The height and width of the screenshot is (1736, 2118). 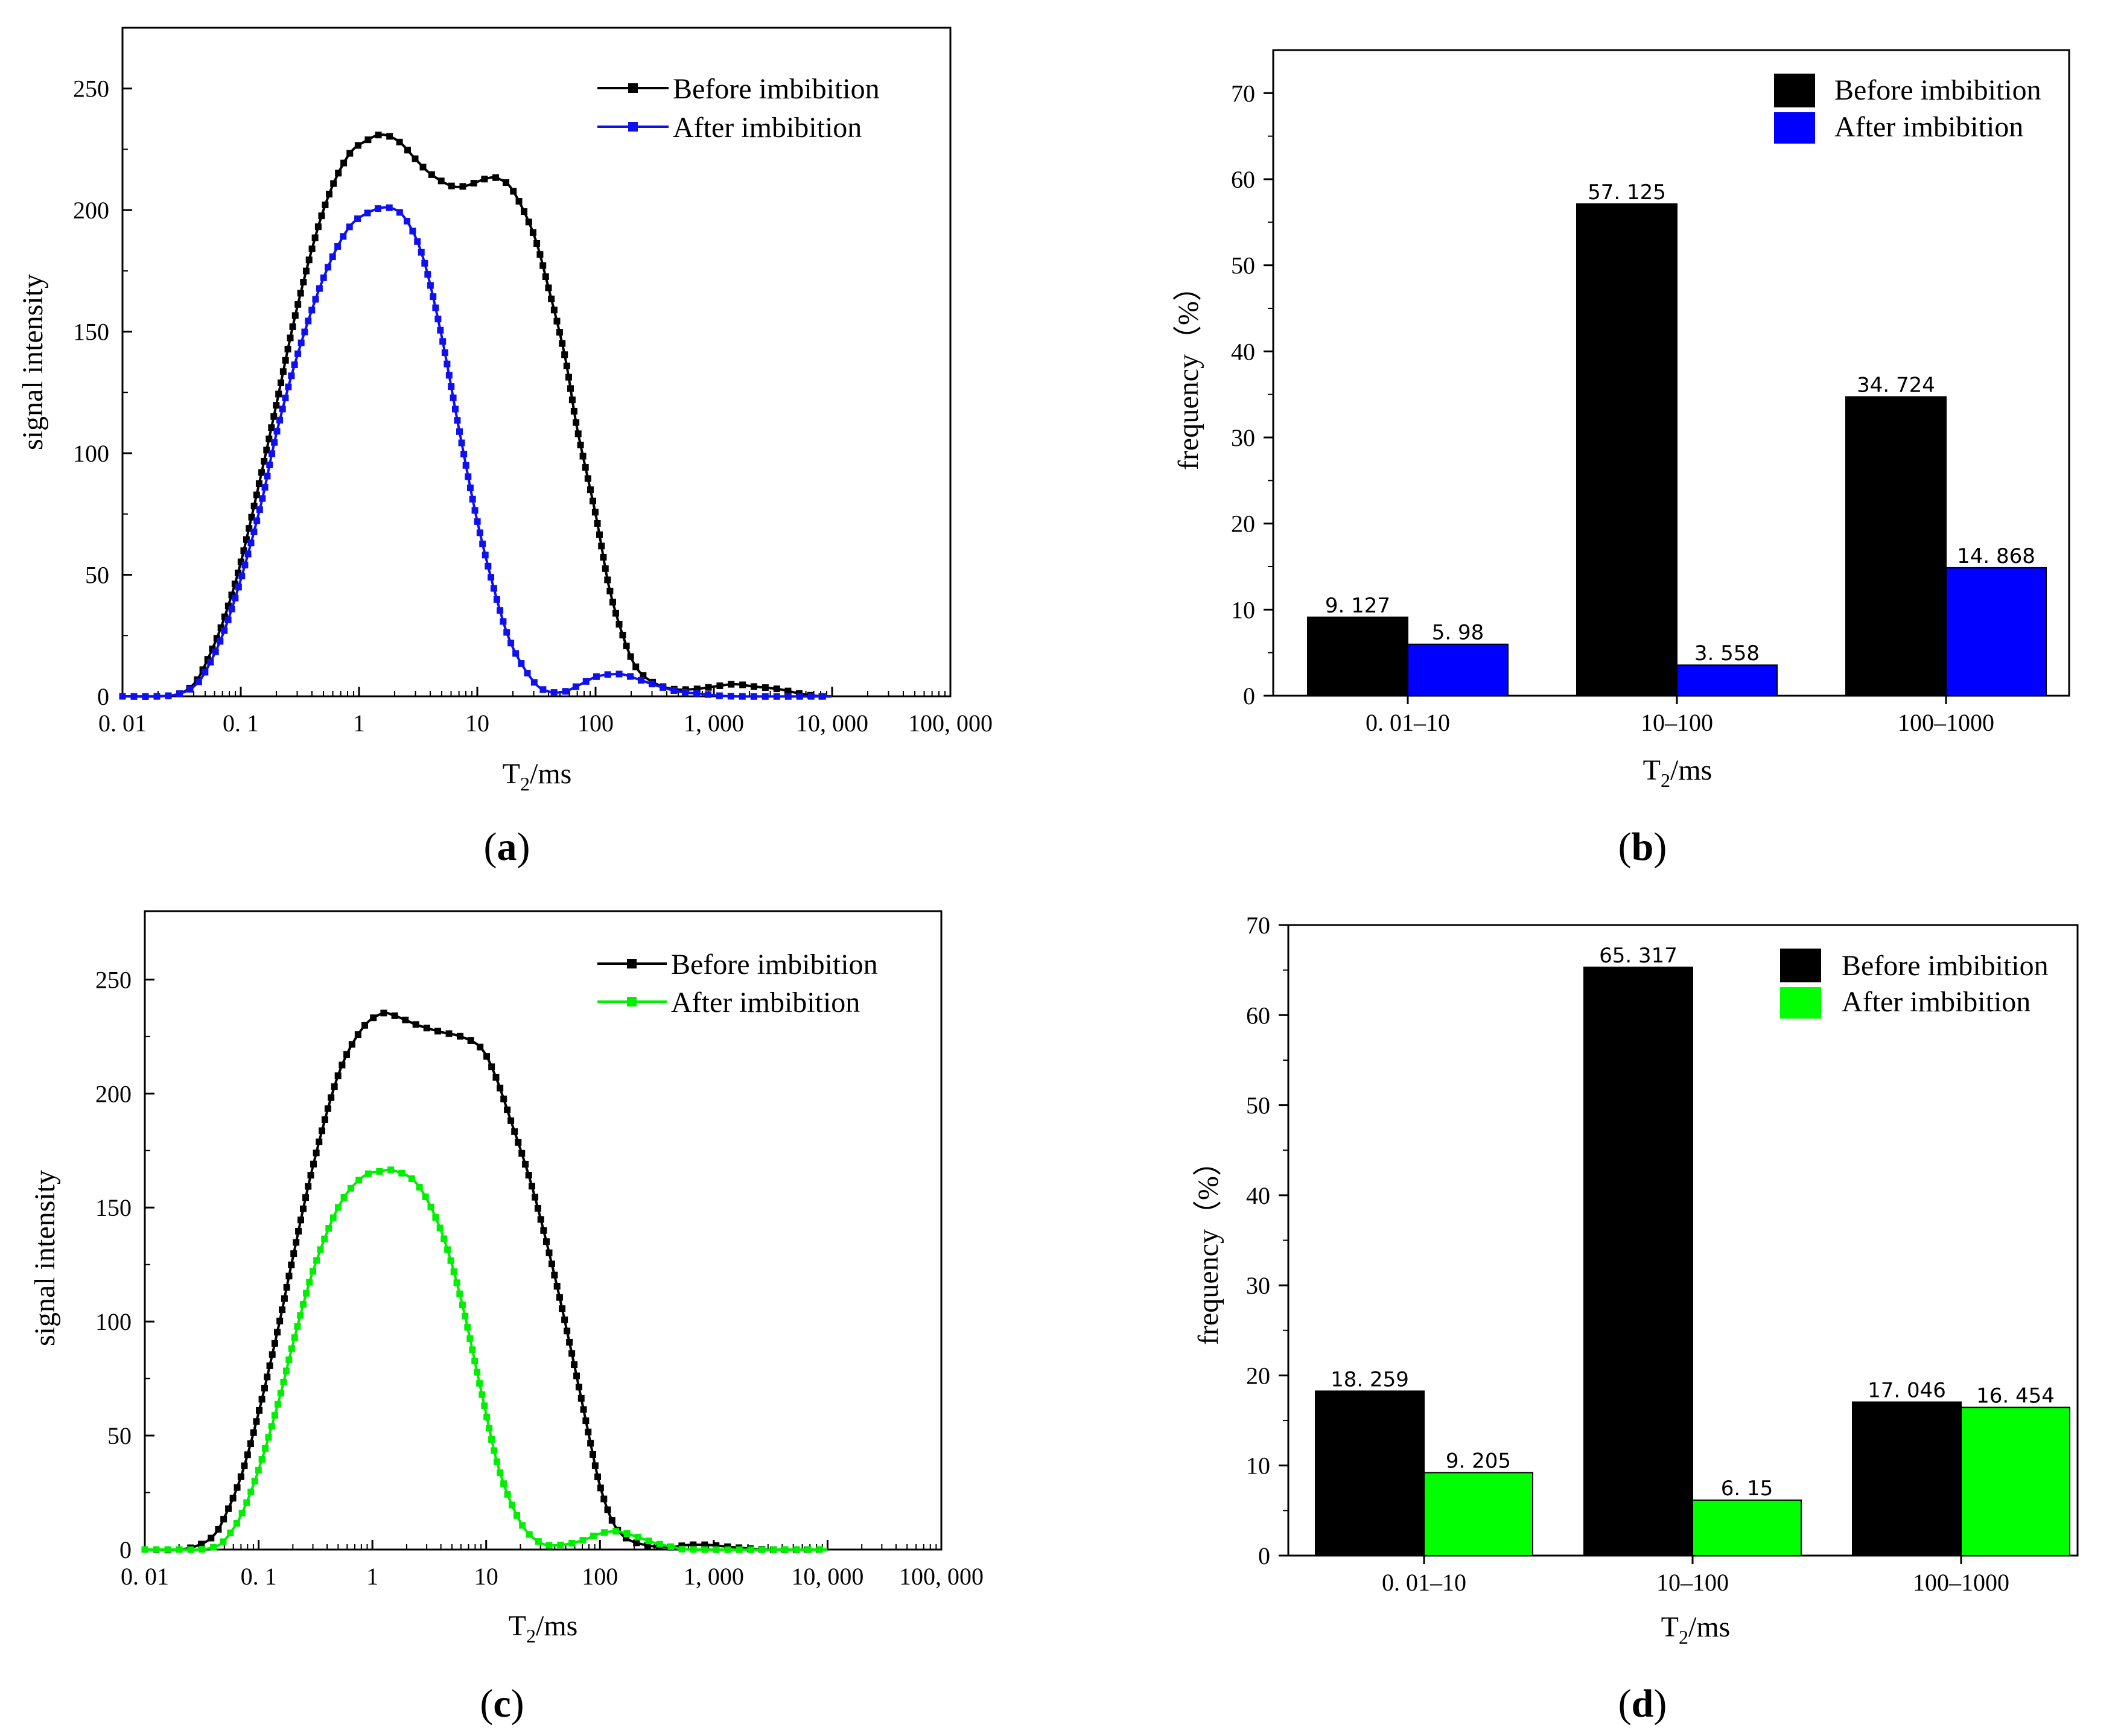 I want to click on panel-b-ytick-label-4: 40, so click(x=1243, y=352).